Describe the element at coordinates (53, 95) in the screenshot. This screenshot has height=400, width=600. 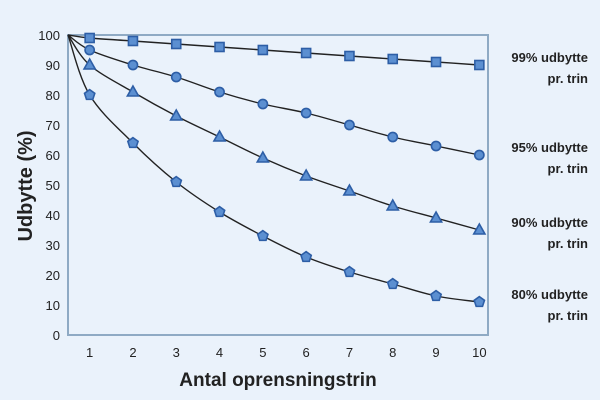
I see `y-tick-label: 80` at that location.